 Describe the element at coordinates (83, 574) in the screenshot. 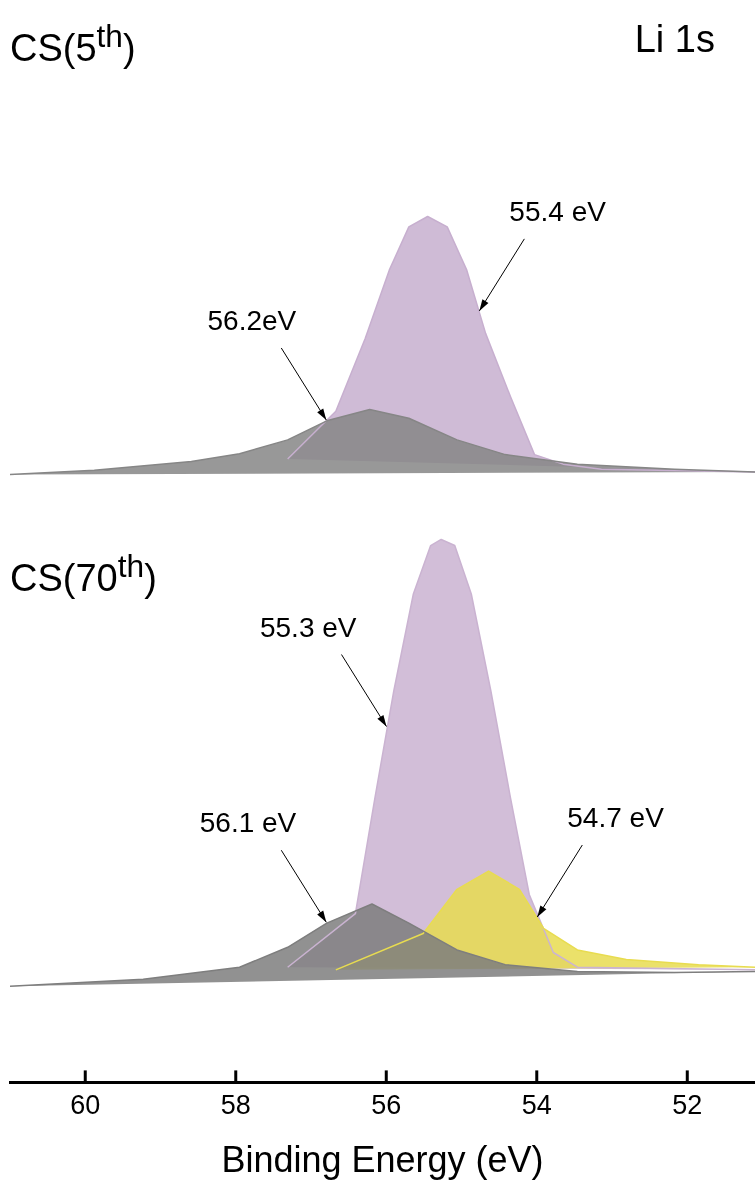

I see `annotation: CS(70$^{th}$)` at that location.